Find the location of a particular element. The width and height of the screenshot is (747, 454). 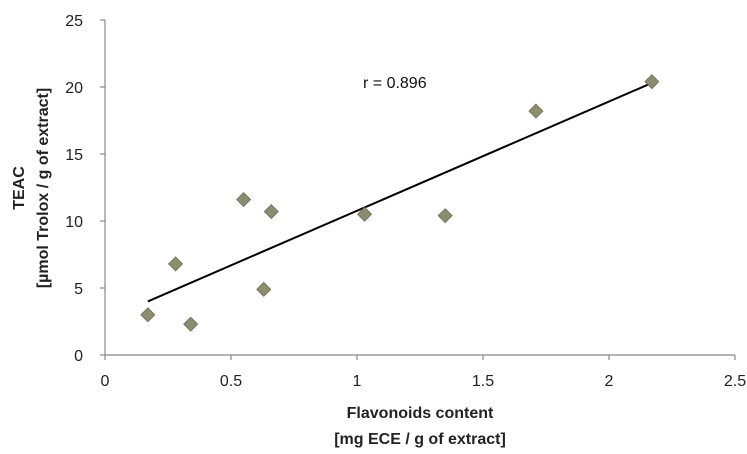

y-tick-label: 20 is located at coordinates (74, 88).